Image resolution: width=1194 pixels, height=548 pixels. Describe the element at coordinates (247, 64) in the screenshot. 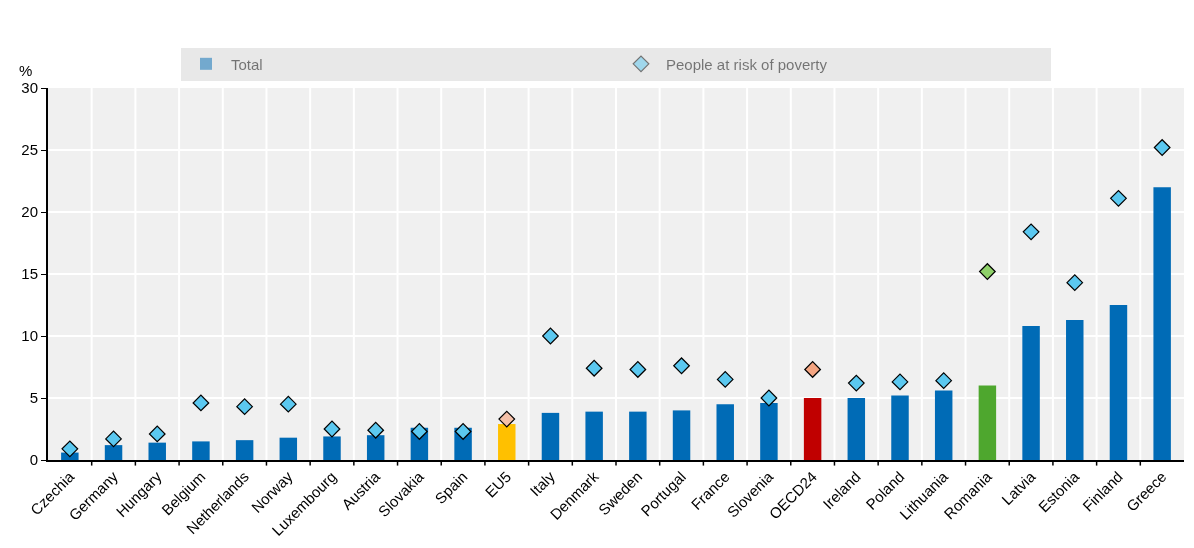

I see `legend-label: Total` at that location.